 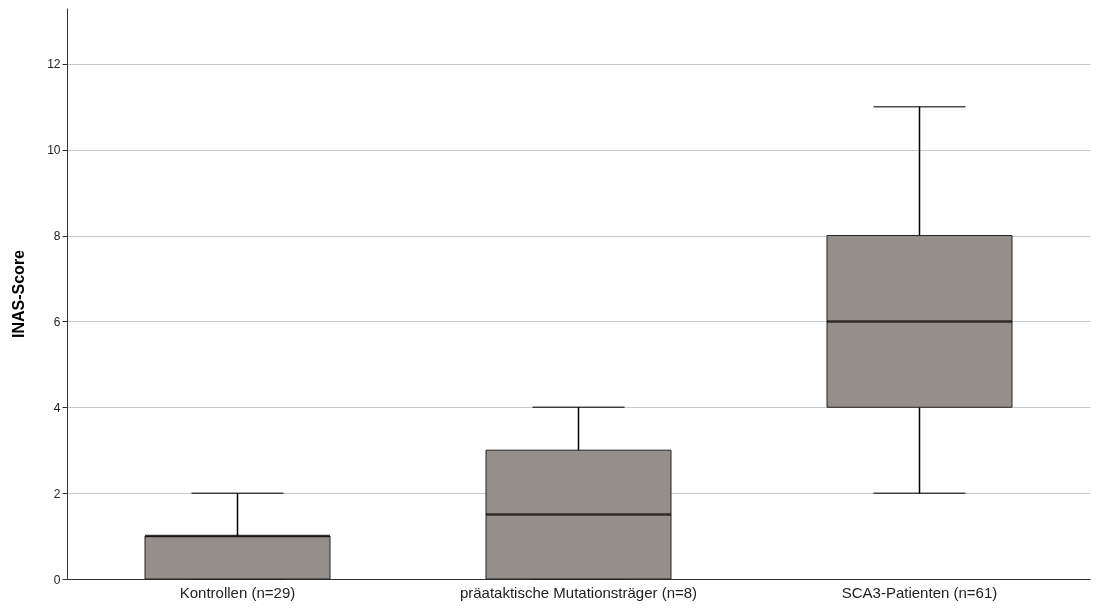 I want to click on x-tick-label: Kontrollen (n=29), so click(x=237, y=592).